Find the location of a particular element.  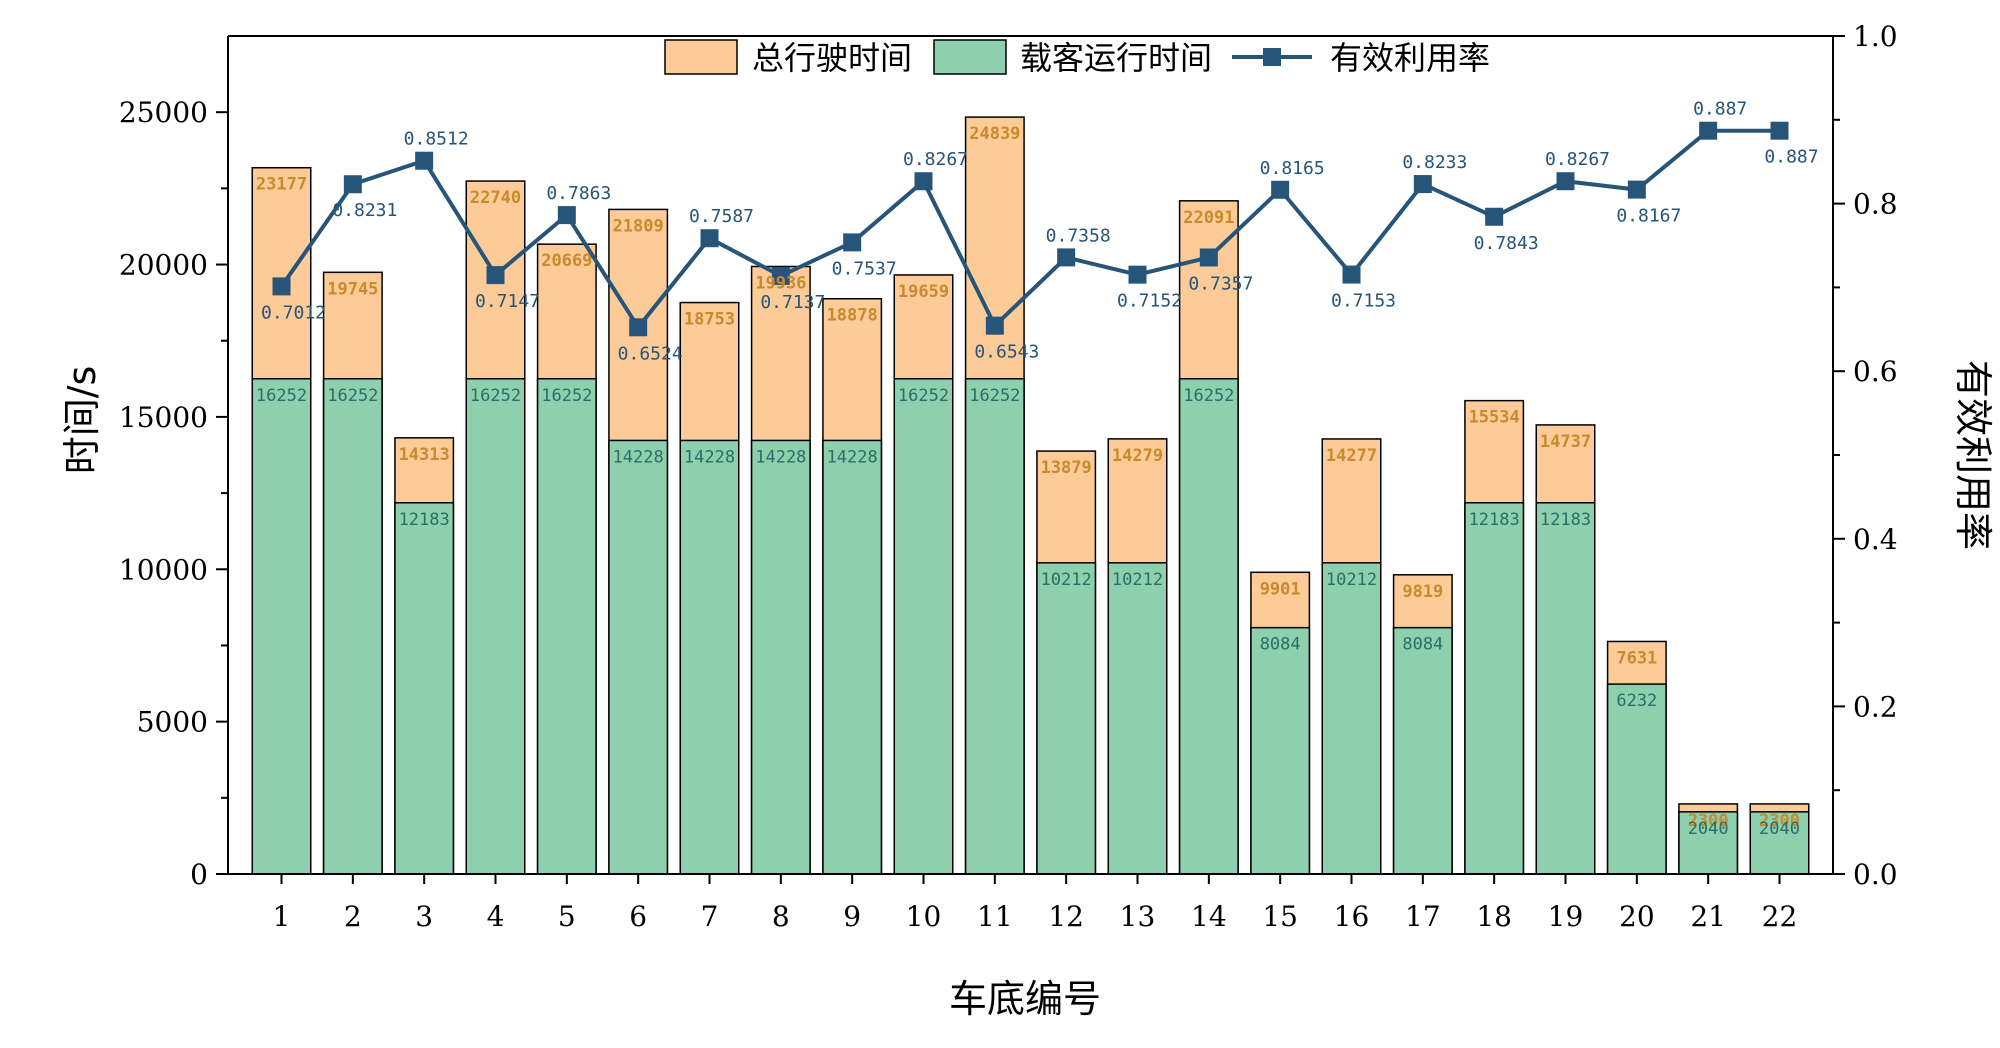

total-value-label: 14279 is located at coordinates (1137, 456).